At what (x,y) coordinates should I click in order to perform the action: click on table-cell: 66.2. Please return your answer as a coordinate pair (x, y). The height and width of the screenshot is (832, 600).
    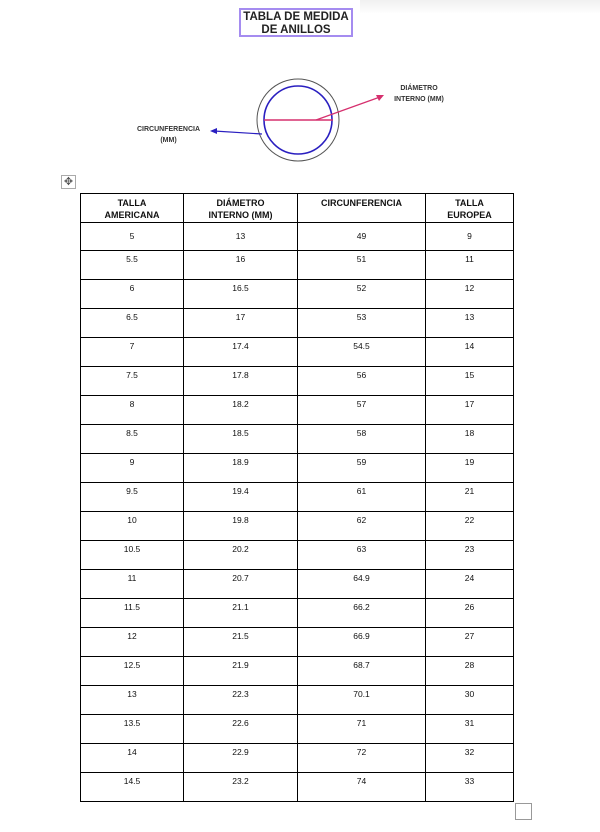
    Looking at the image, I should click on (361, 613).